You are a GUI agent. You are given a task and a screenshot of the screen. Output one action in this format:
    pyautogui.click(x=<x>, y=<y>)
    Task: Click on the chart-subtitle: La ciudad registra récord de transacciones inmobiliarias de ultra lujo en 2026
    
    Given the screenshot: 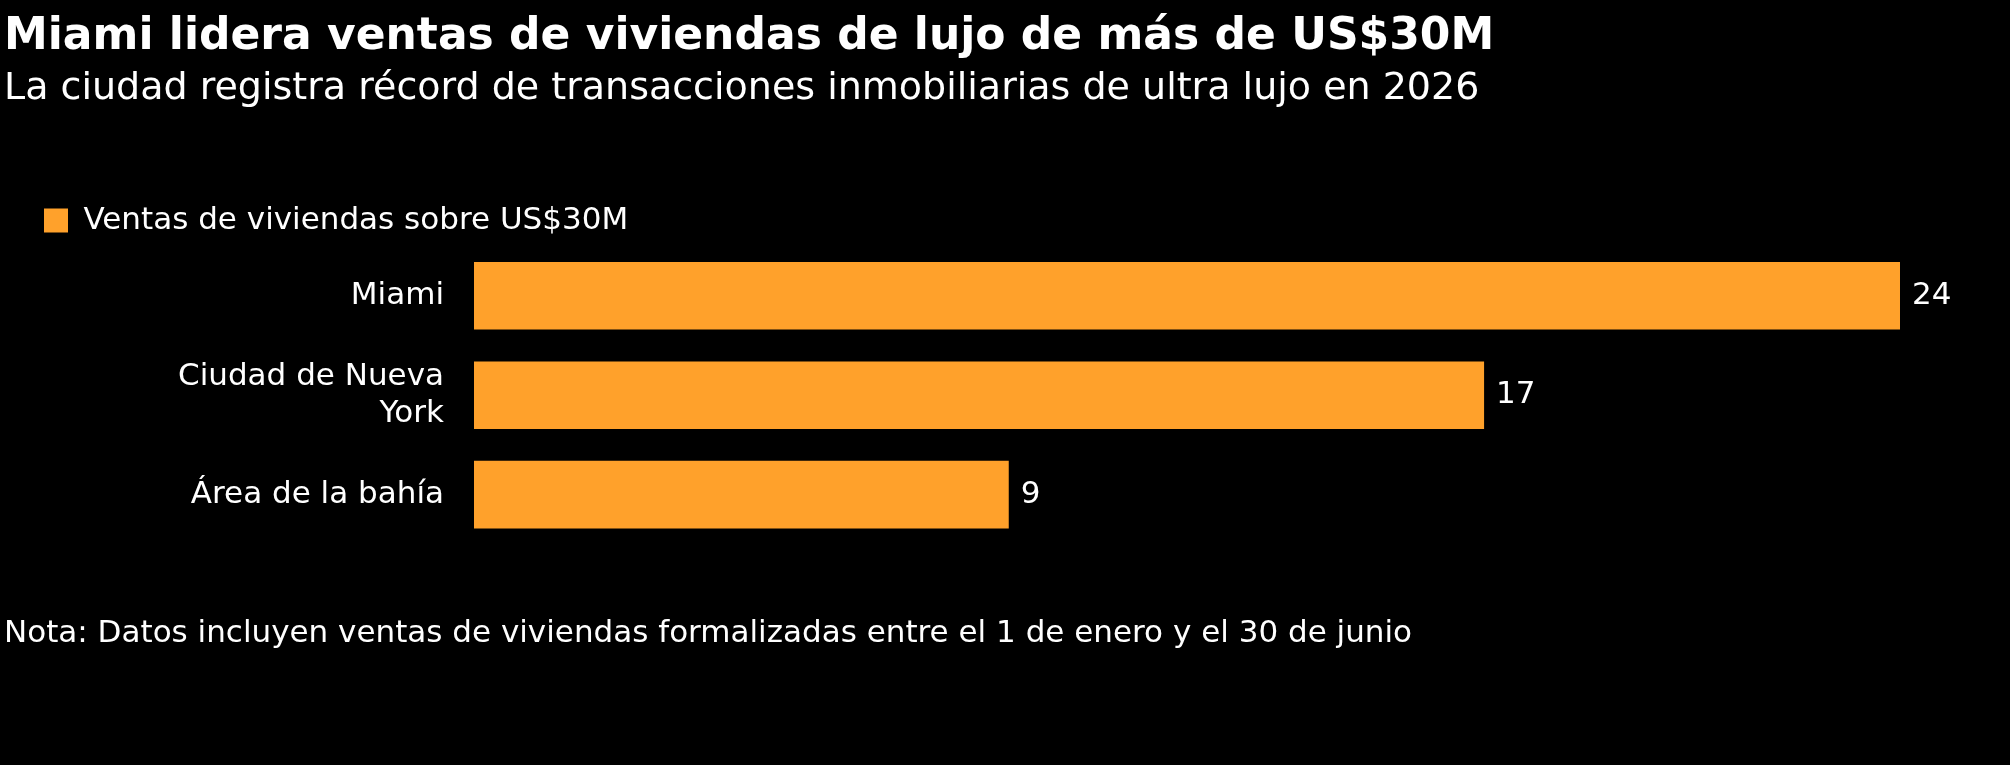 What is the action you would take?
    pyautogui.click(x=742, y=86)
    